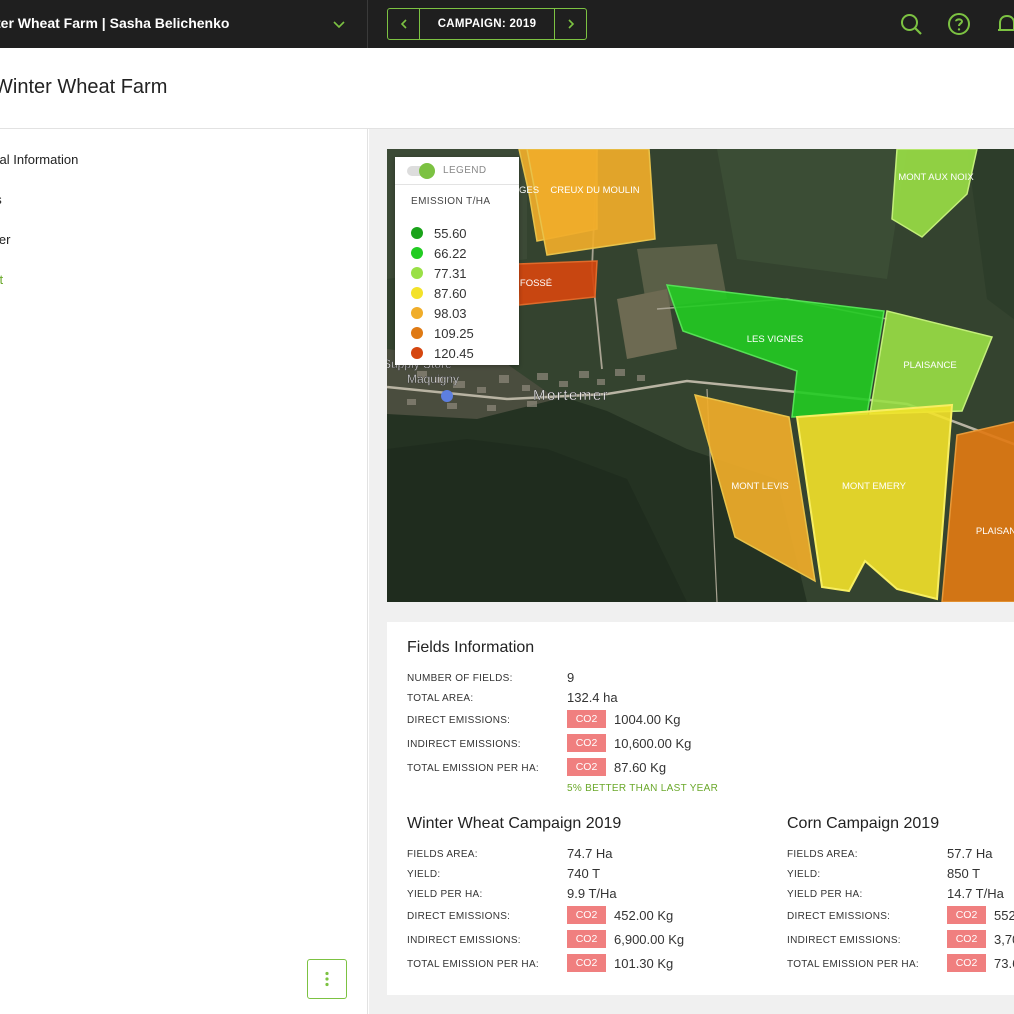 Image resolution: width=1014 pixels, height=1014 pixels. Describe the element at coordinates (507, 88) in the screenshot. I see `page-header: Winter Wheat Farm` at that location.